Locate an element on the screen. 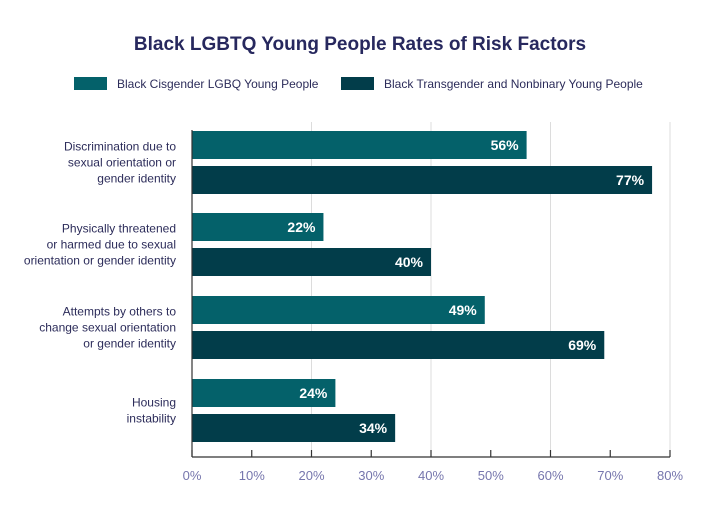 Image resolution: width=720 pixels, height=507 pixels. tick-label: 50% is located at coordinates (491, 475).